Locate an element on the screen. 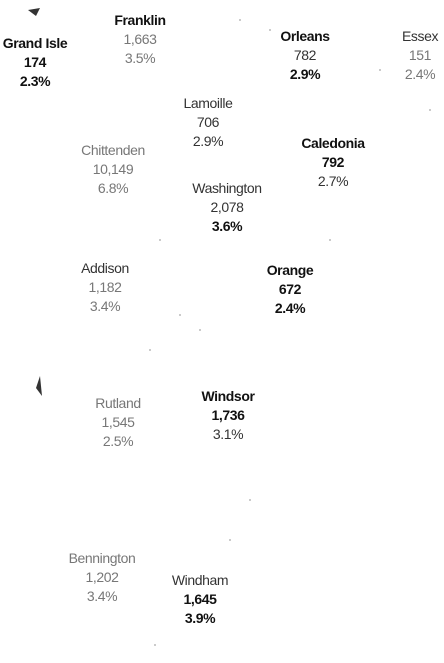 Image resolution: width=444 pixels, height=663 pixels. county-count: 706 is located at coordinates (208, 122).